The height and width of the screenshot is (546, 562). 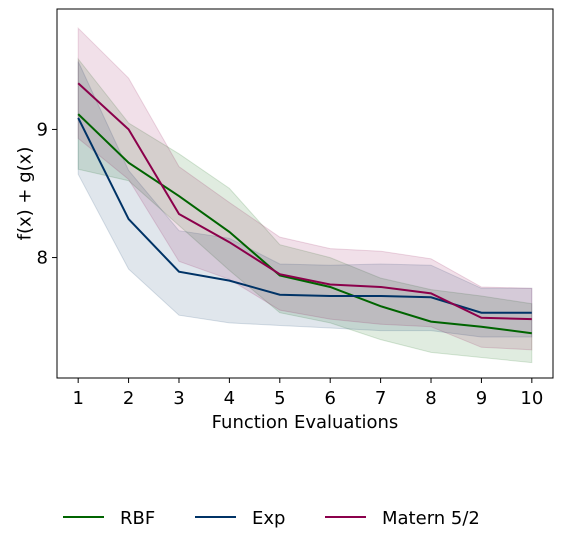 I want to click on x-tick-label: 6, so click(x=329, y=398).